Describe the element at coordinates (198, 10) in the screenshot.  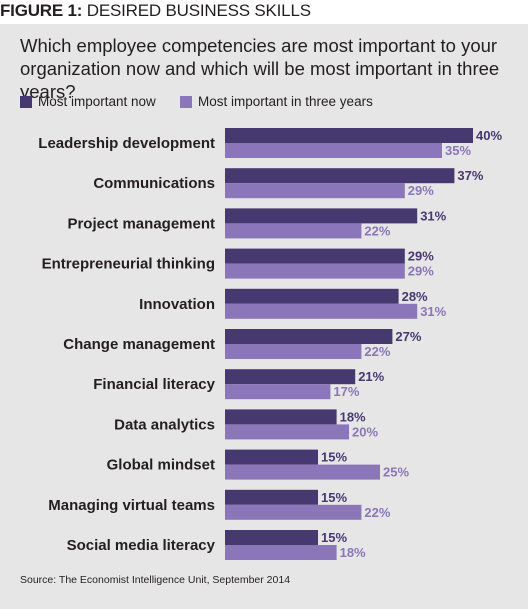
I see `figure-title-text: DESIRED BUSINESS SKILLS` at that location.